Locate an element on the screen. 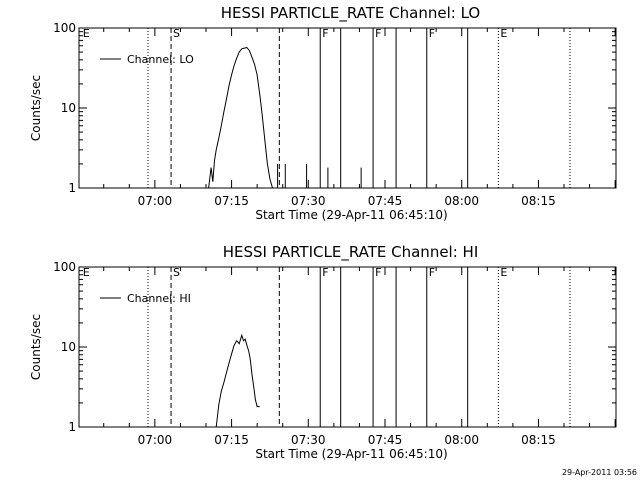 Image resolution: width=640 pixels, height=480 pixels. legend-label: Channel: LO is located at coordinates (160, 59).